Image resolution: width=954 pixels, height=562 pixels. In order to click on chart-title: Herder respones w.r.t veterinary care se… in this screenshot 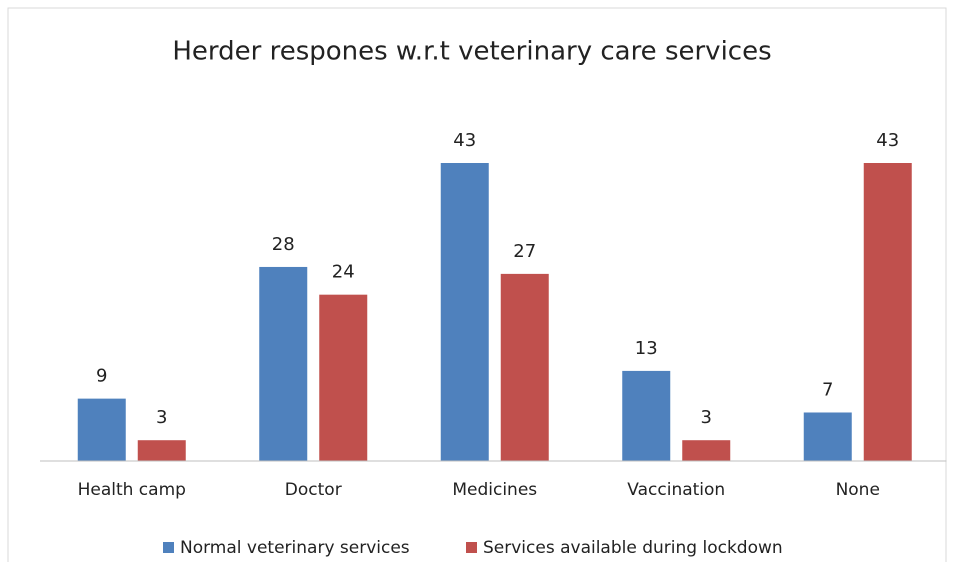, I will do `click(471, 52)`.